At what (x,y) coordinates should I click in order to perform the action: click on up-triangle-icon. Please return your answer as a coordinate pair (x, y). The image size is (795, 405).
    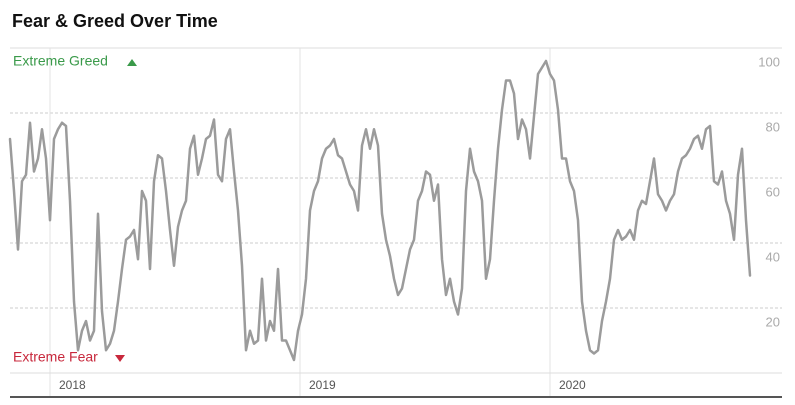
    Looking at the image, I should click on (132, 62).